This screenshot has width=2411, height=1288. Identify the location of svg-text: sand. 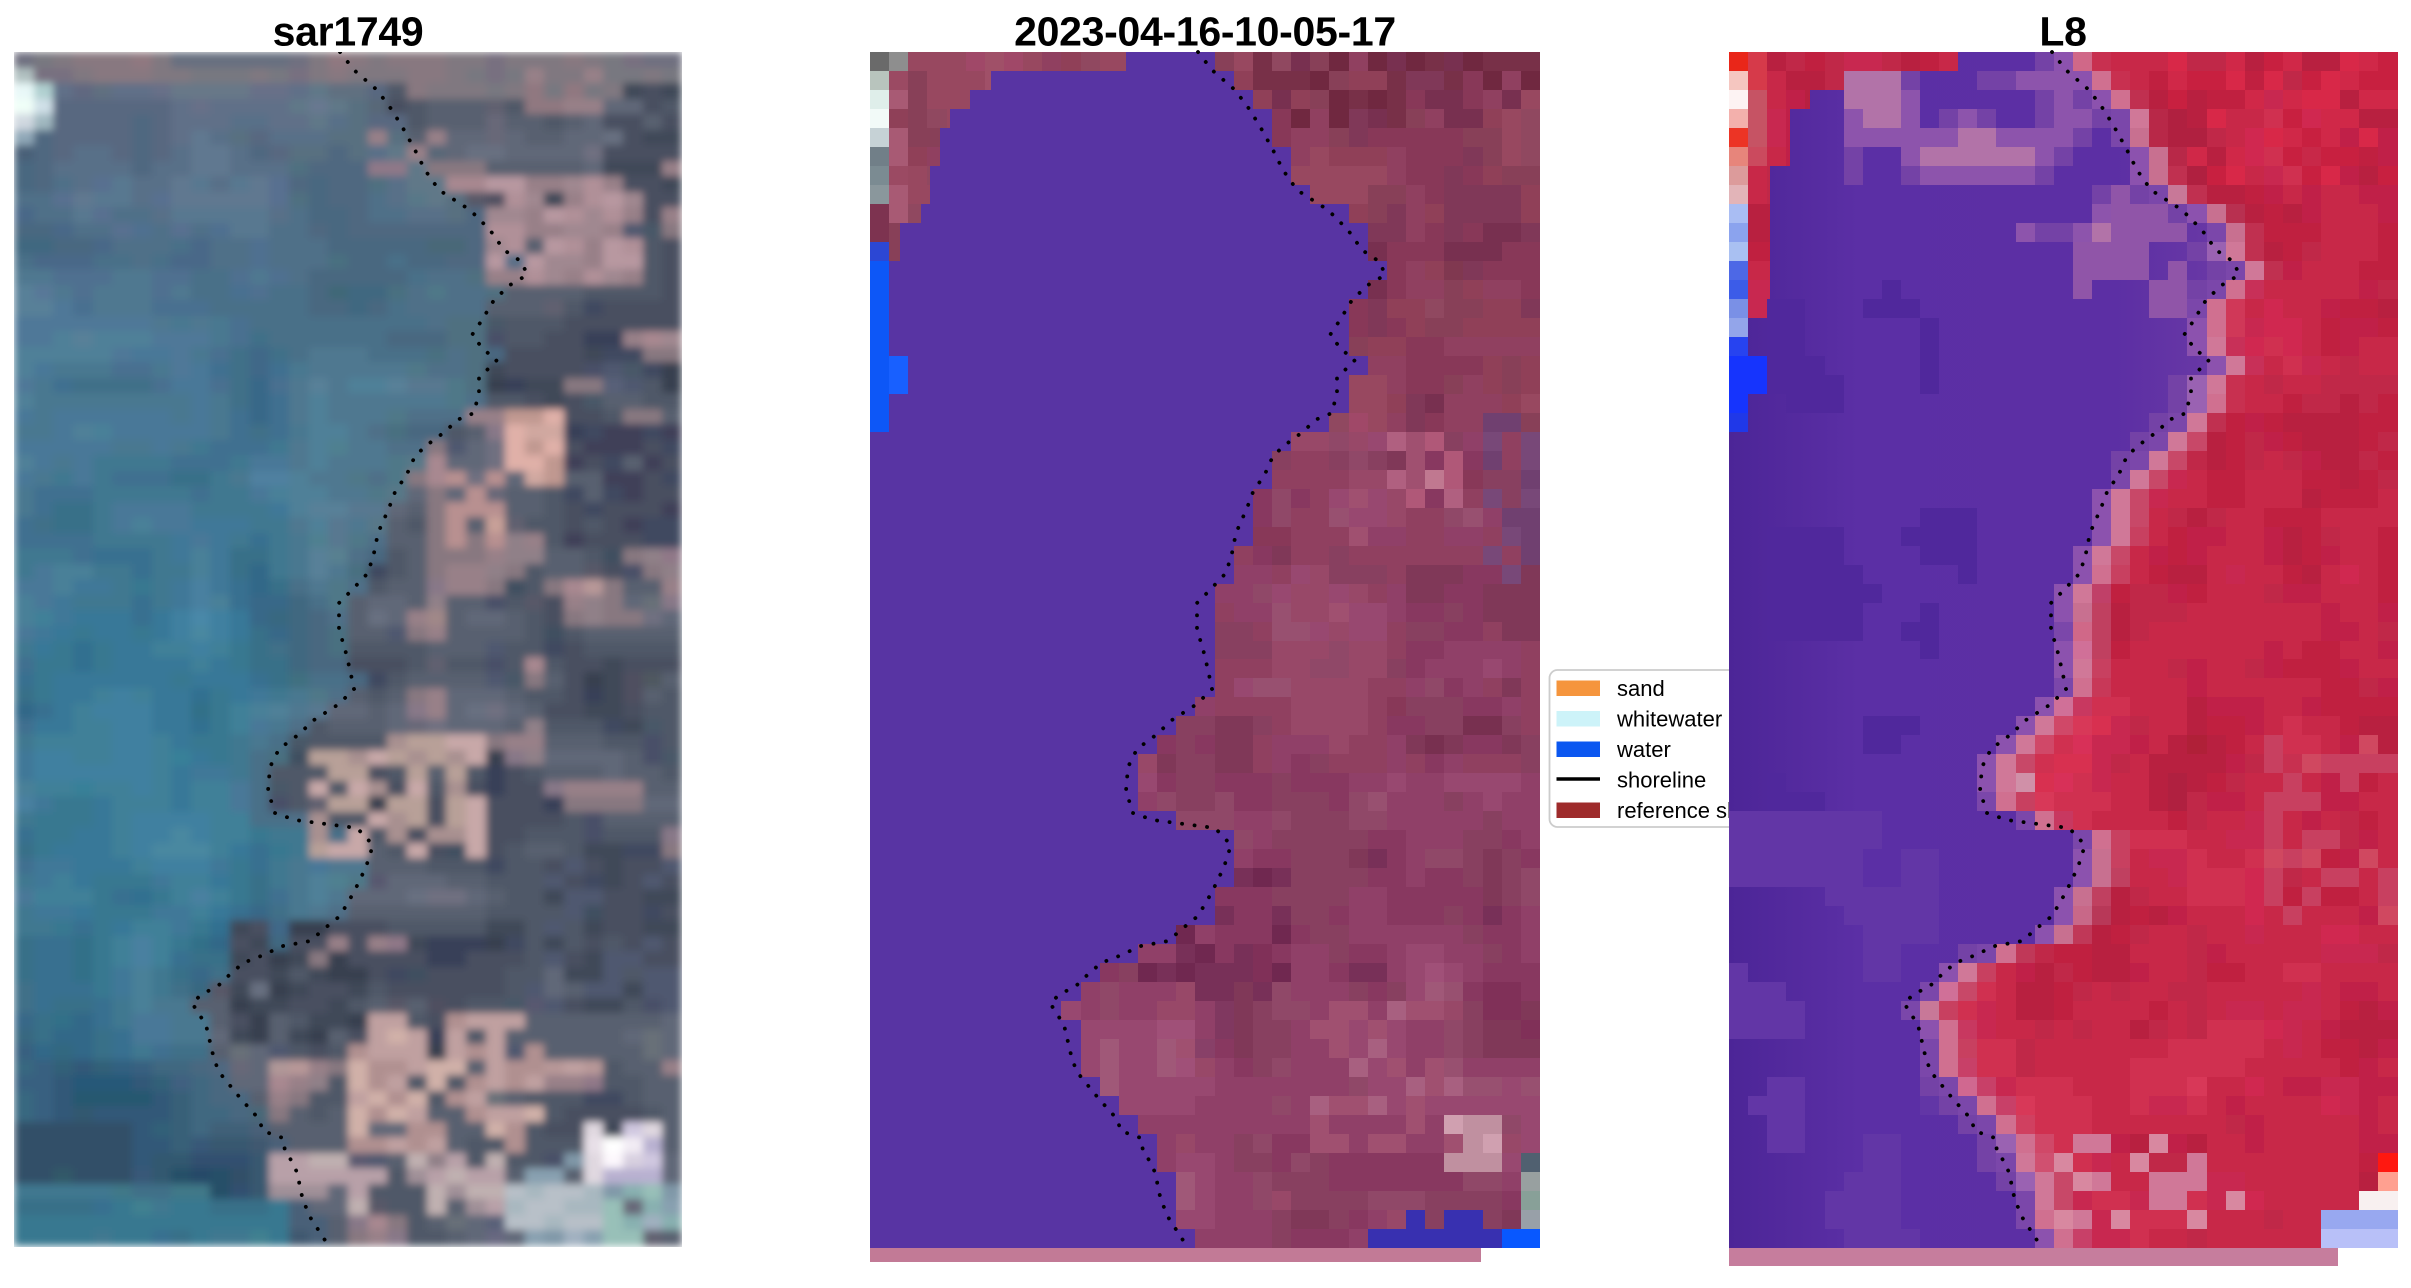
(1641, 688).